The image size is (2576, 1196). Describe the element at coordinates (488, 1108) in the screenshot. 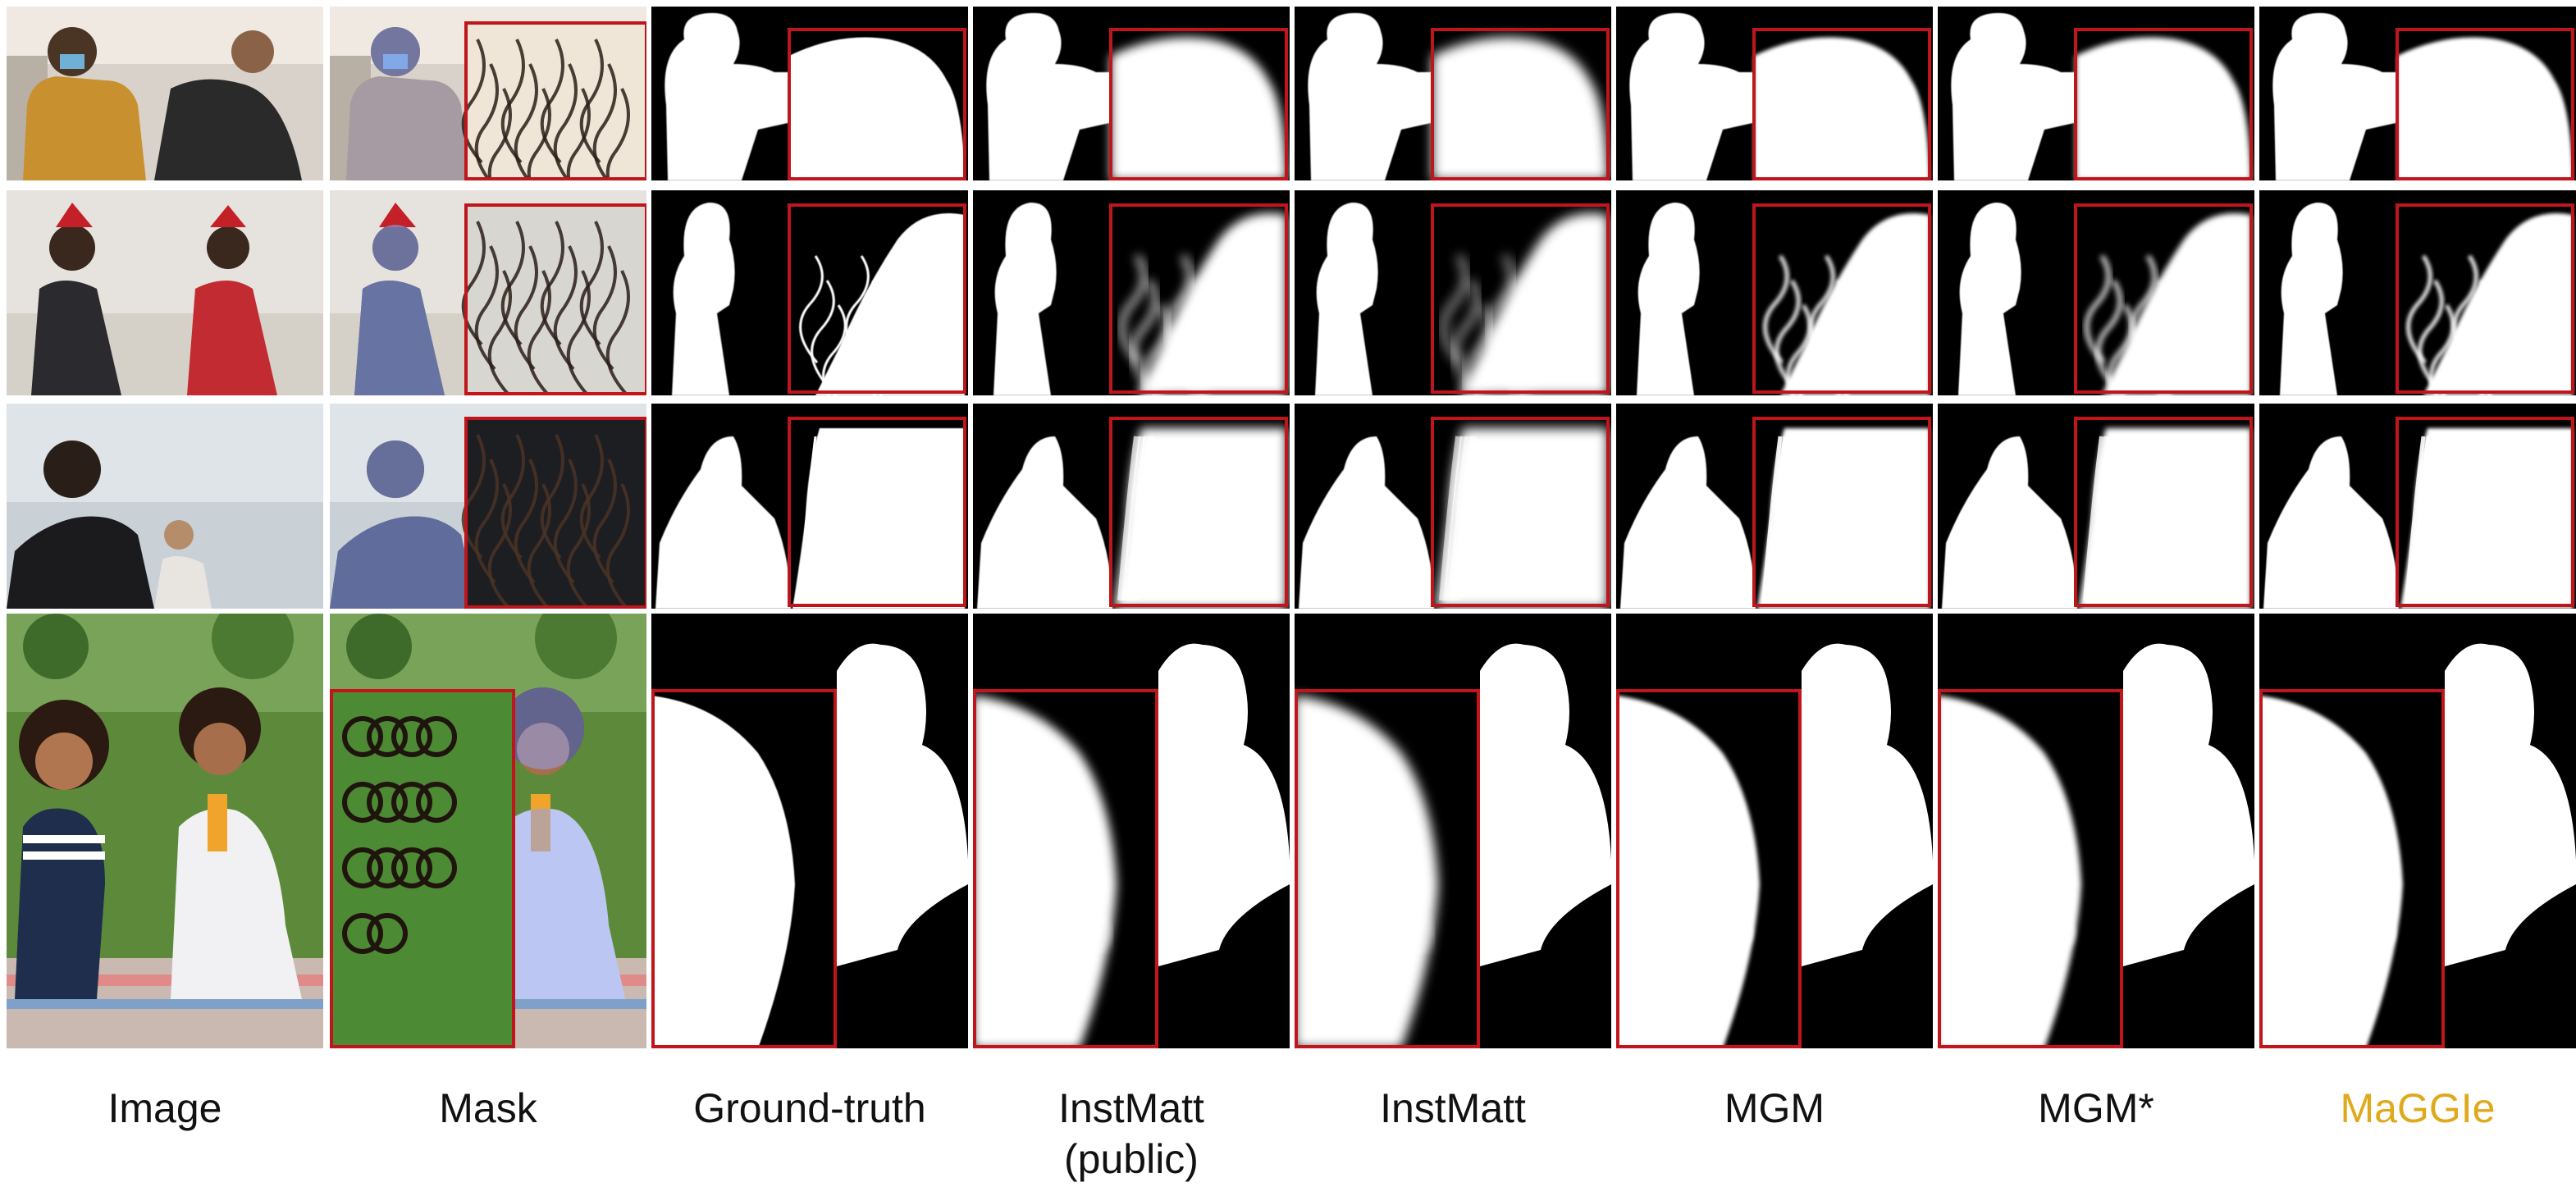

I see `column-label-mask: Mask` at that location.